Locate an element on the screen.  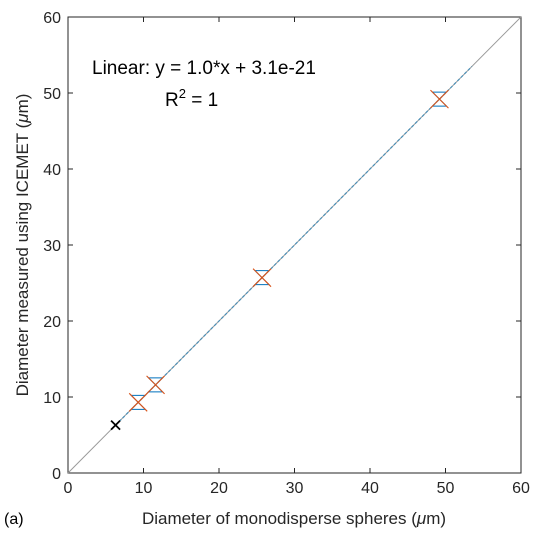
y-tick-label: 60 is located at coordinates (52, 18).